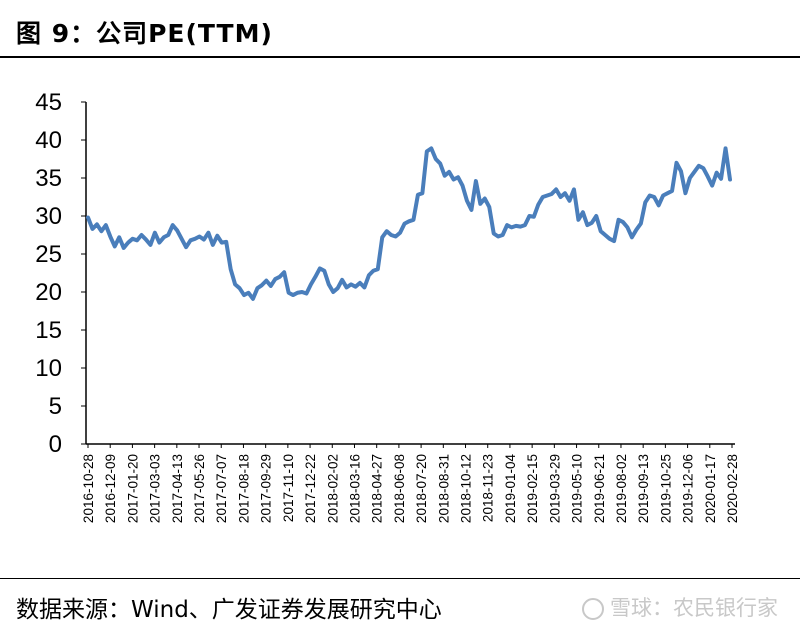 This screenshot has height=628, width=800. Describe the element at coordinates (48, 140) in the screenshot. I see `y-tick-label: 40` at that location.